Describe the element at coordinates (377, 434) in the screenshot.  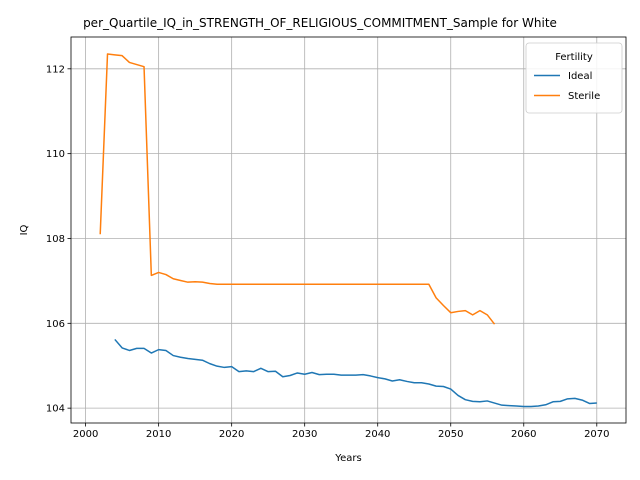
I see `x-tick-label: 2040` at that location.